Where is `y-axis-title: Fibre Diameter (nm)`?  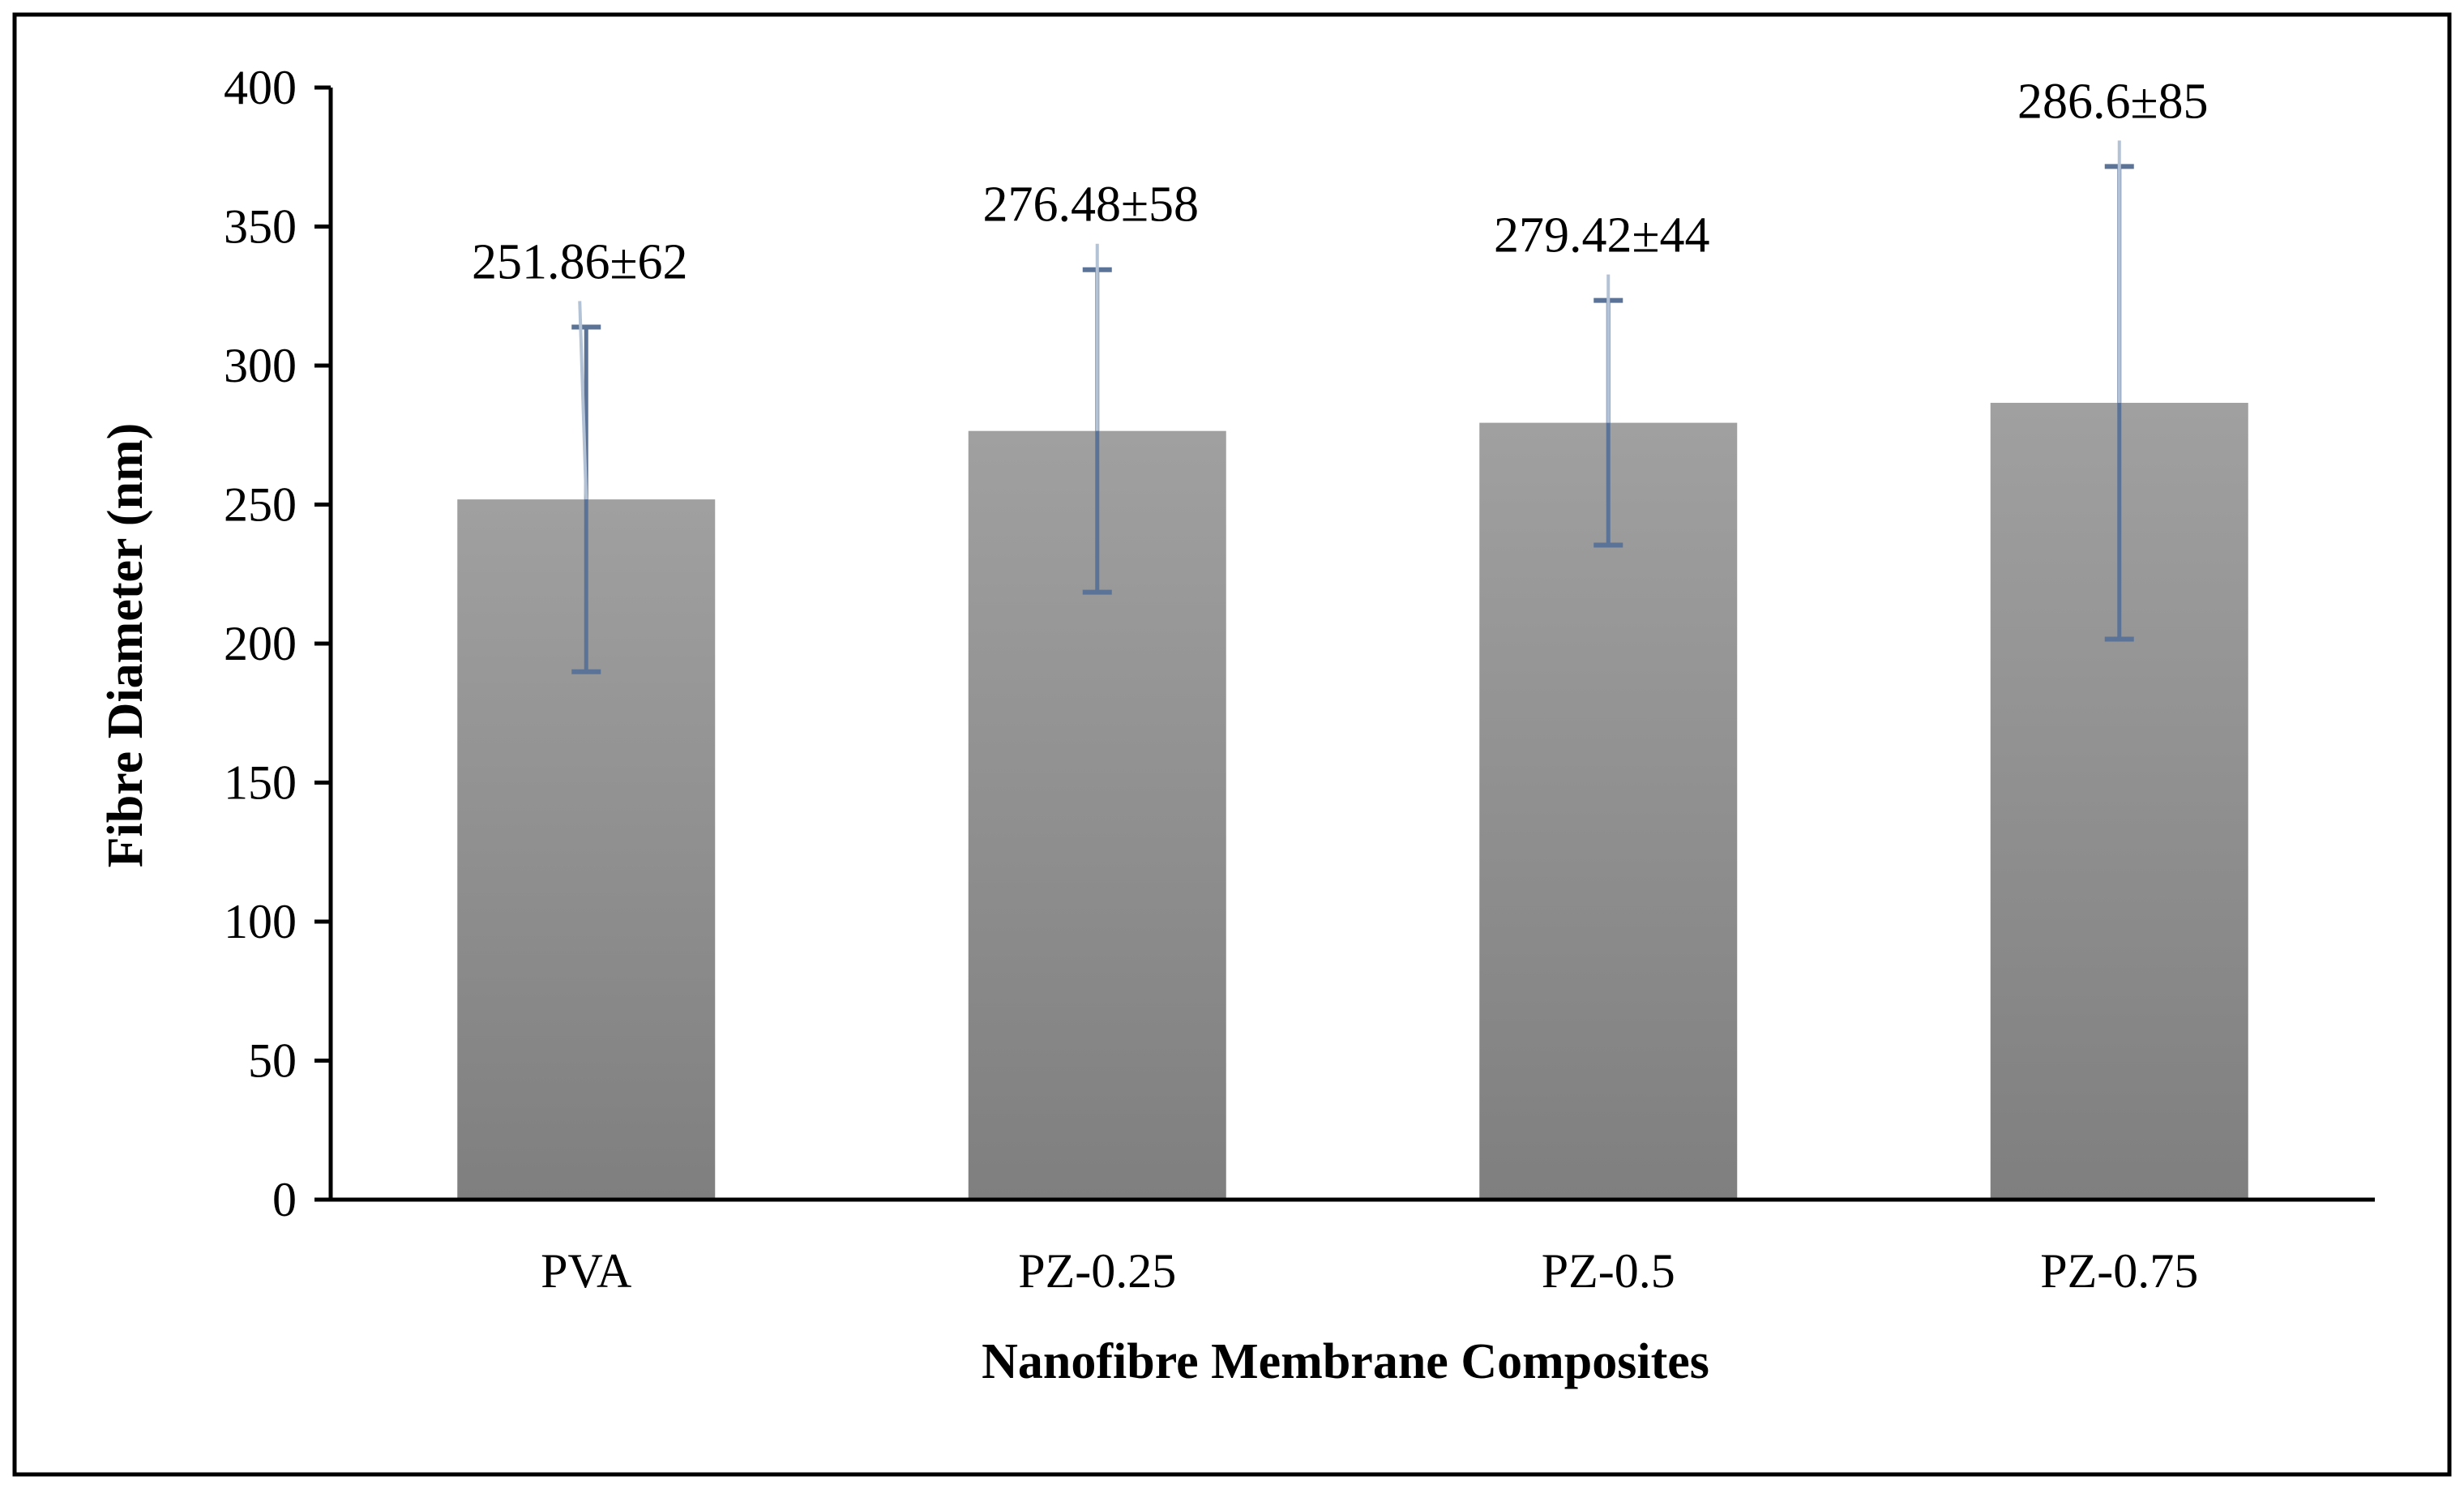 y-axis-title: Fibre Diameter (nm) is located at coordinates (125, 645).